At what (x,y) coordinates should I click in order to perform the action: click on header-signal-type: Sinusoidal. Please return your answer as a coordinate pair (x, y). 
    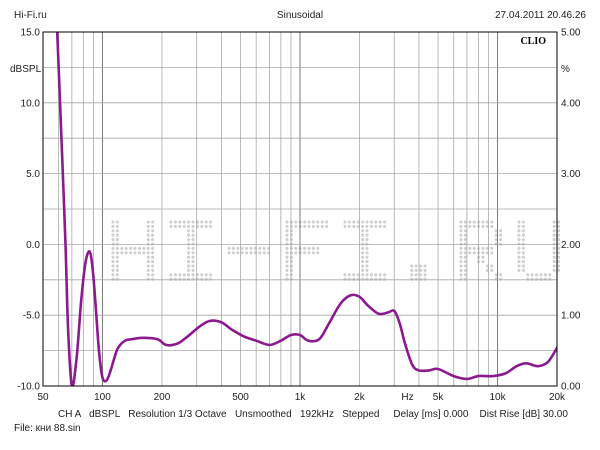
    Looking at the image, I should click on (300, 15).